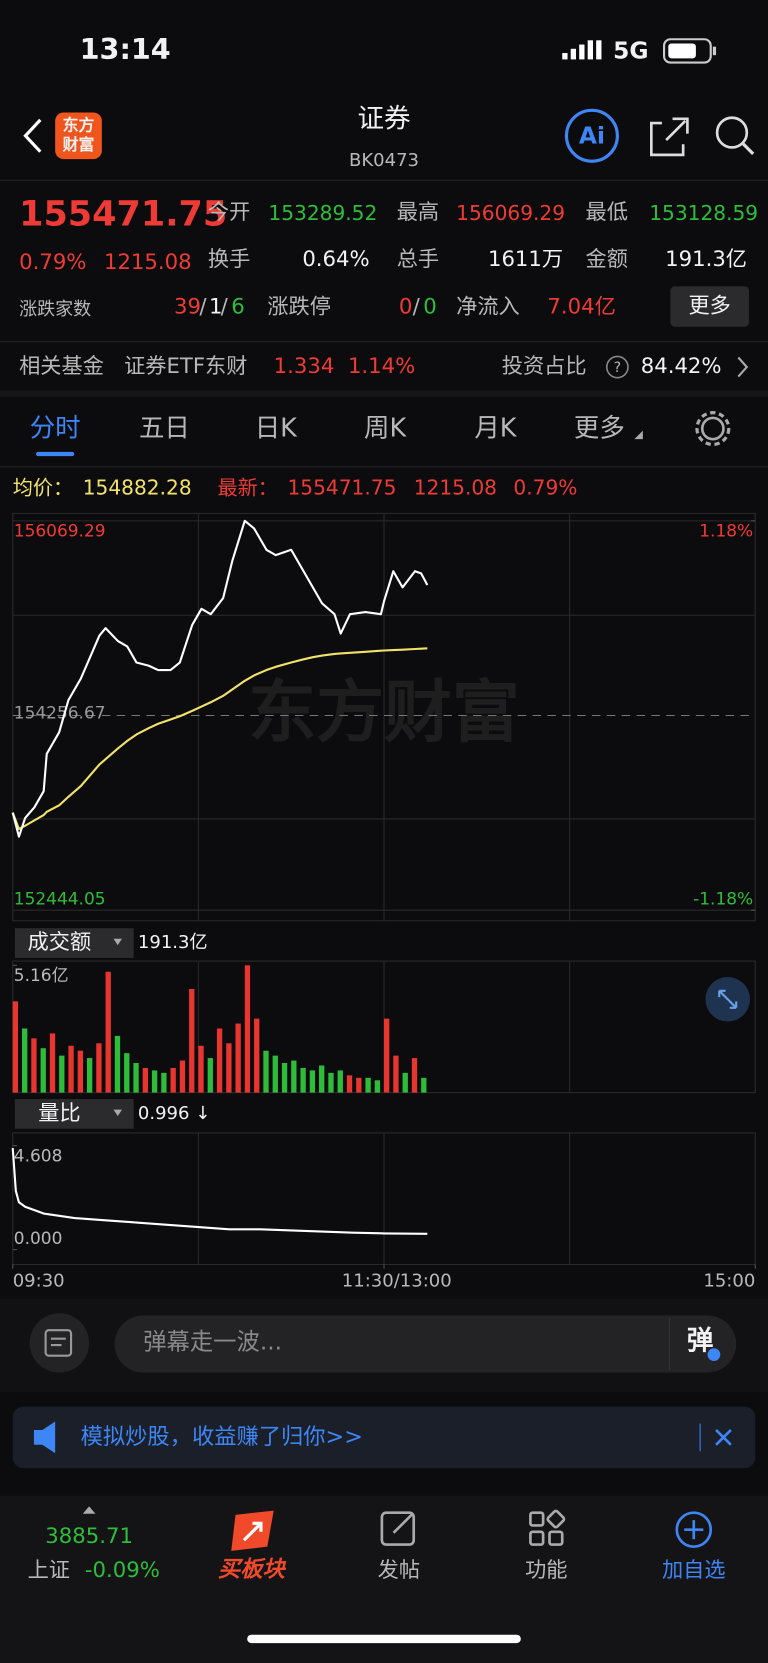 Image resolution: width=768 pixels, height=1663 pixels. What do you see at coordinates (59, 1343) in the screenshot?
I see `danmaku-toggle` at bounding box center [59, 1343].